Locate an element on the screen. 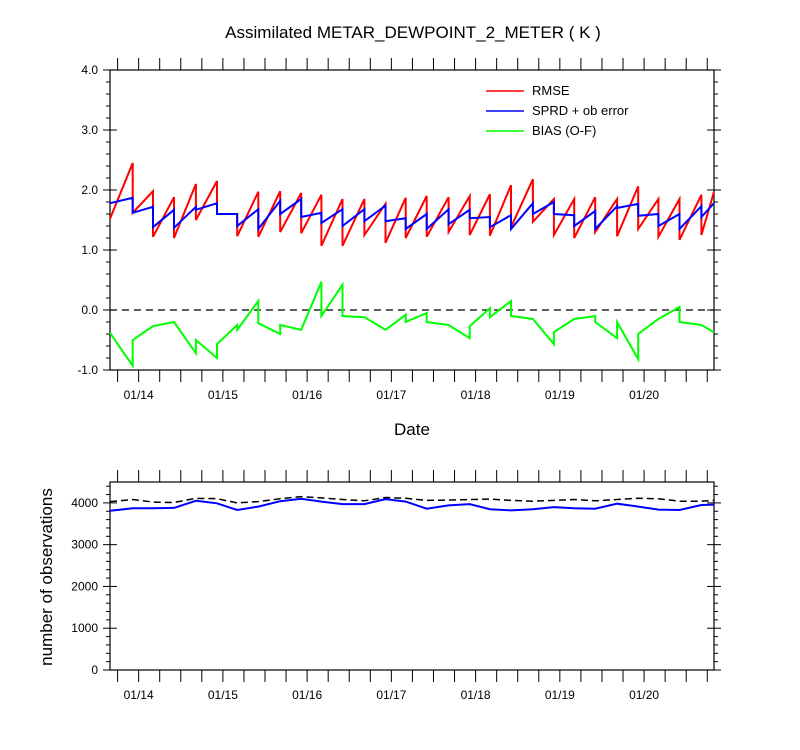 Image resolution: width=800 pixels, height=750 pixels. y-tick-label: 2000 is located at coordinates (84, 586).